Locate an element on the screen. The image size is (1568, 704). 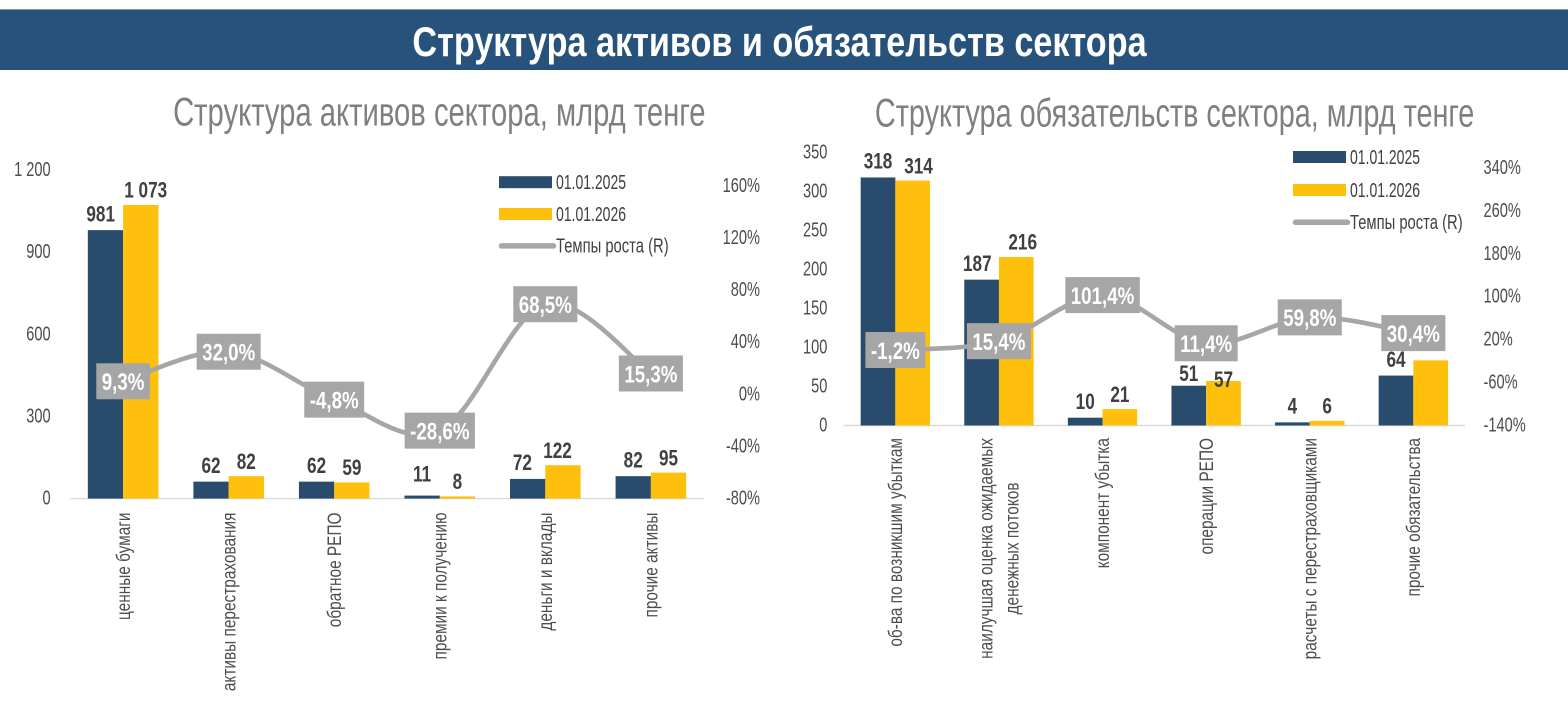
svg-text: 160% is located at coordinates (741, 185).